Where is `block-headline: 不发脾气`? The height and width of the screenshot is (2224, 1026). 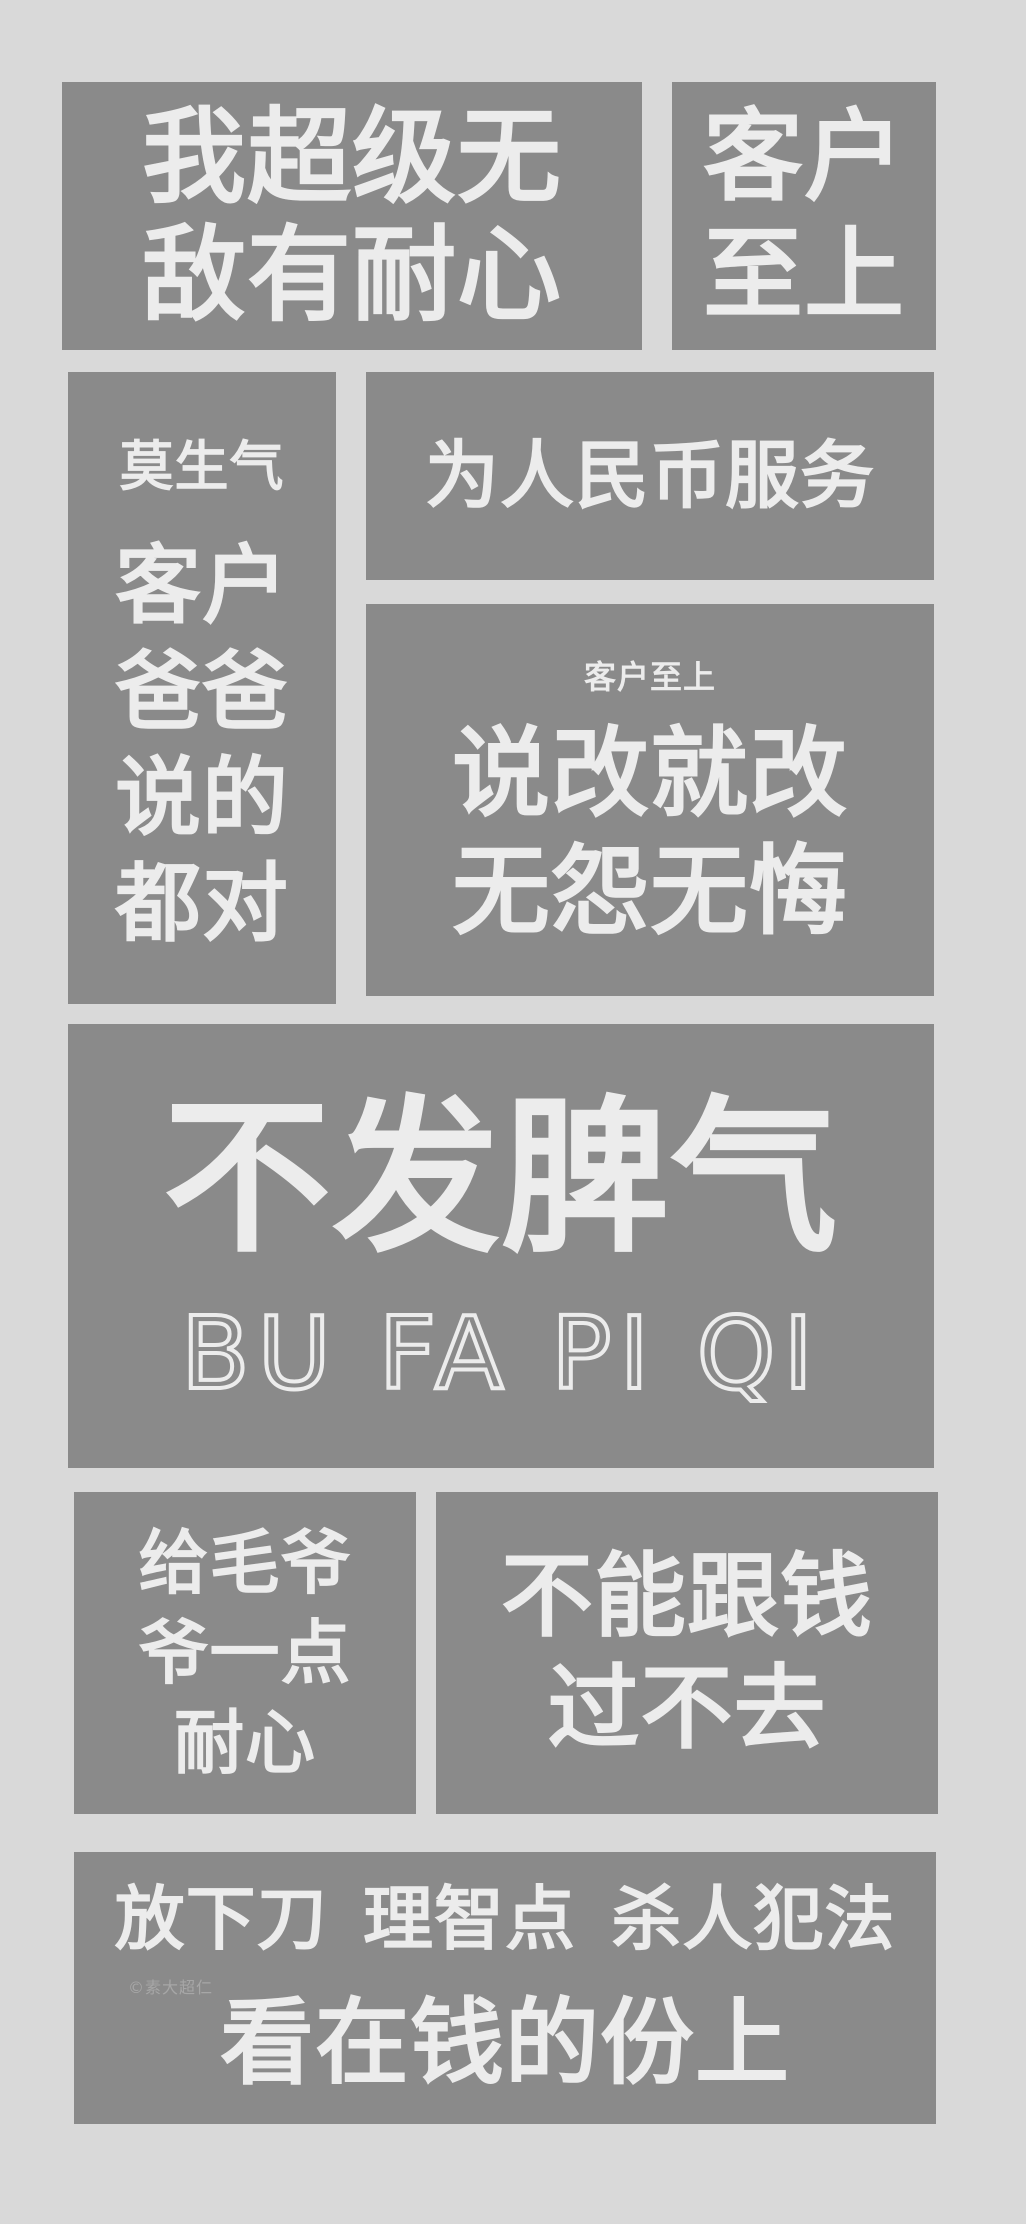 block-headline: 不发脾气 is located at coordinates (501, 1178).